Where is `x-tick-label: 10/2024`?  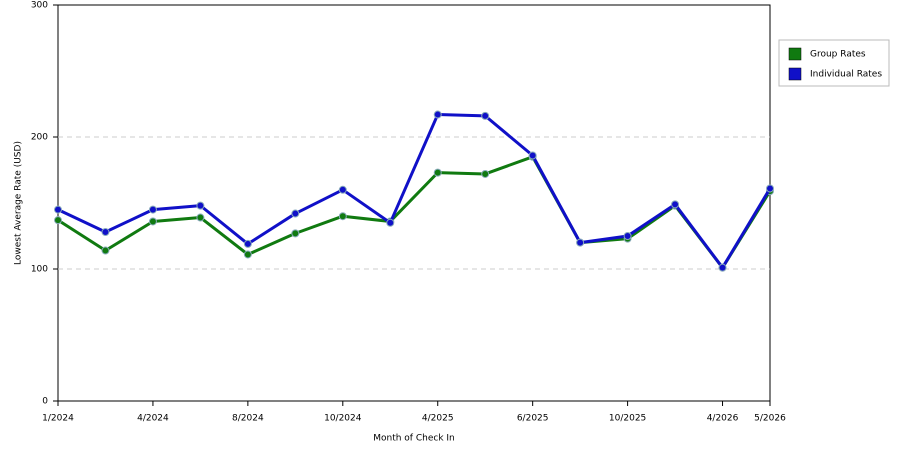
x-tick-label: 10/2024 is located at coordinates (343, 419).